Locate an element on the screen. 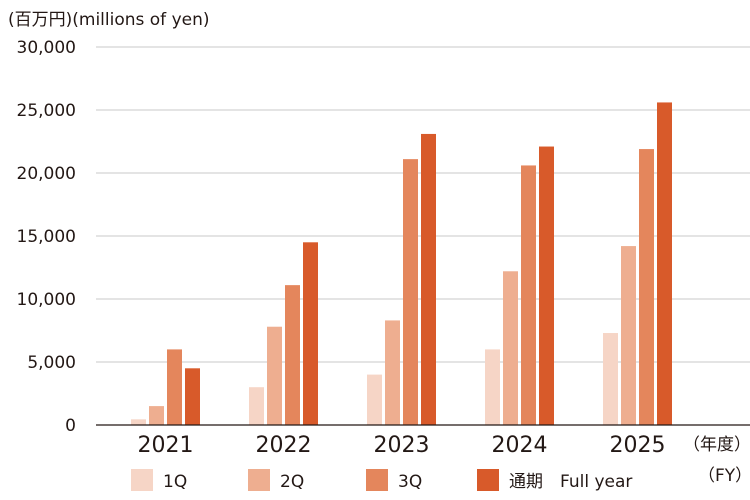 The height and width of the screenshot is (500, 750). legend: 1Q 2Q 3Q 通期 Full year is located at coordinates (381, 480).